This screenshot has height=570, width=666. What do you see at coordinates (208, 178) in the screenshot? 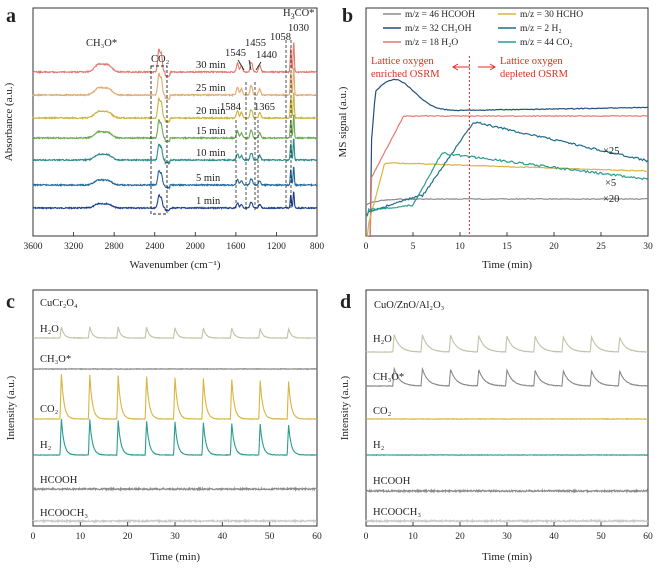
I see `panel-a-series-label: 5 min` at bounding box center [208, 178].